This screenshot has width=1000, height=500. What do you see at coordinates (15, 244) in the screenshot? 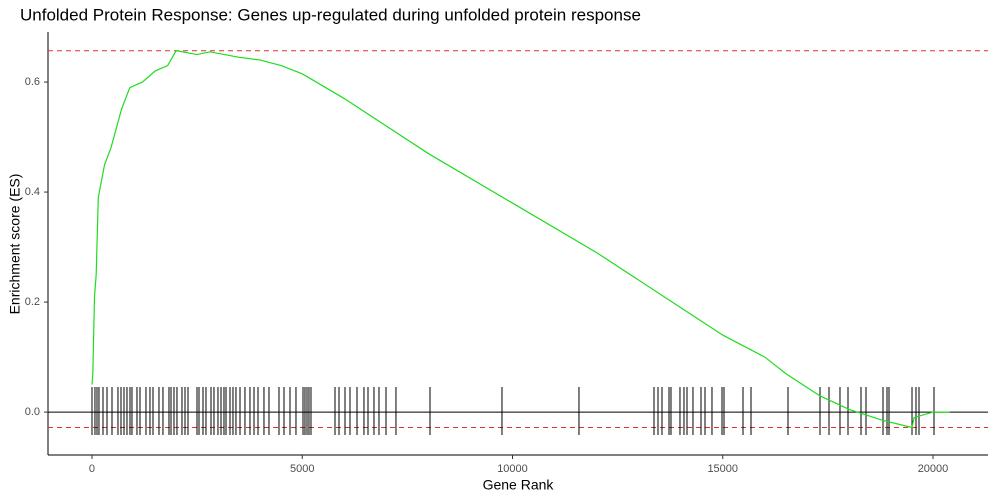
I see `y-axis-label: Enrichment score (ES)` at bounding box center [15, 244].